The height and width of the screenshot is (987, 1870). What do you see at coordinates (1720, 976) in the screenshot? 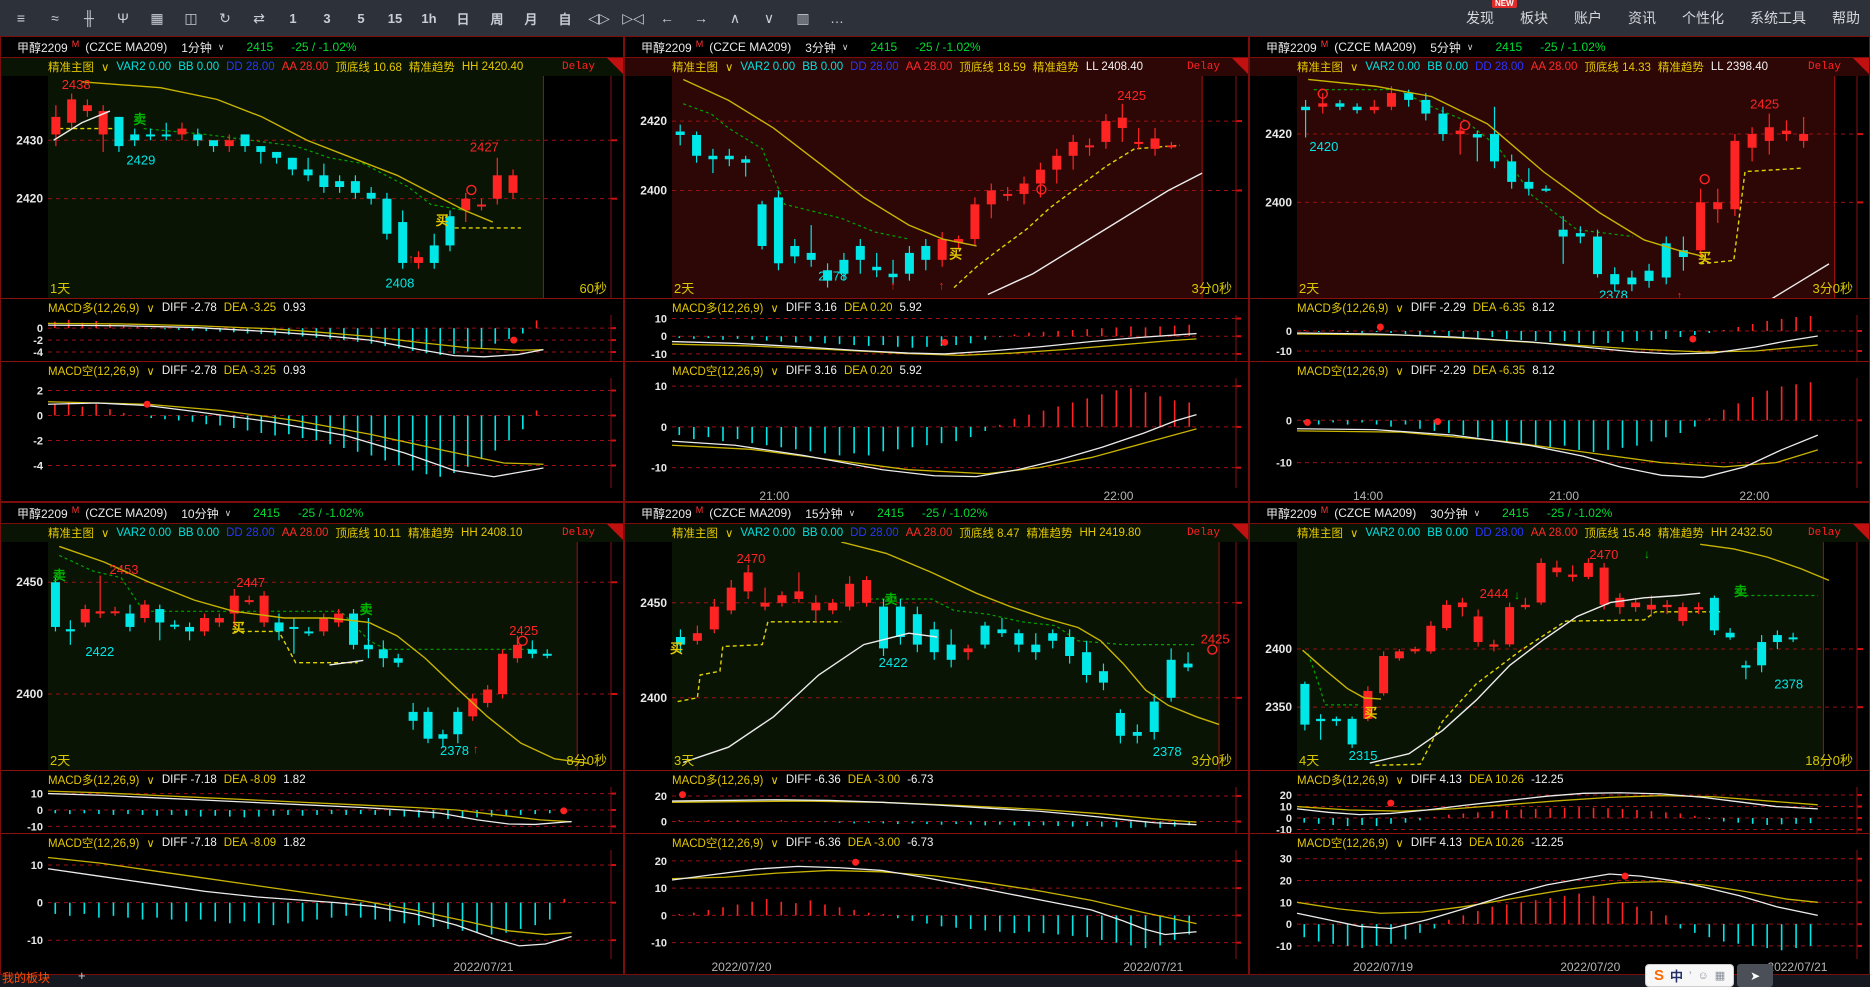
I see `ime-keyboard-icon: ▦` at bounding box center [1720, 976].